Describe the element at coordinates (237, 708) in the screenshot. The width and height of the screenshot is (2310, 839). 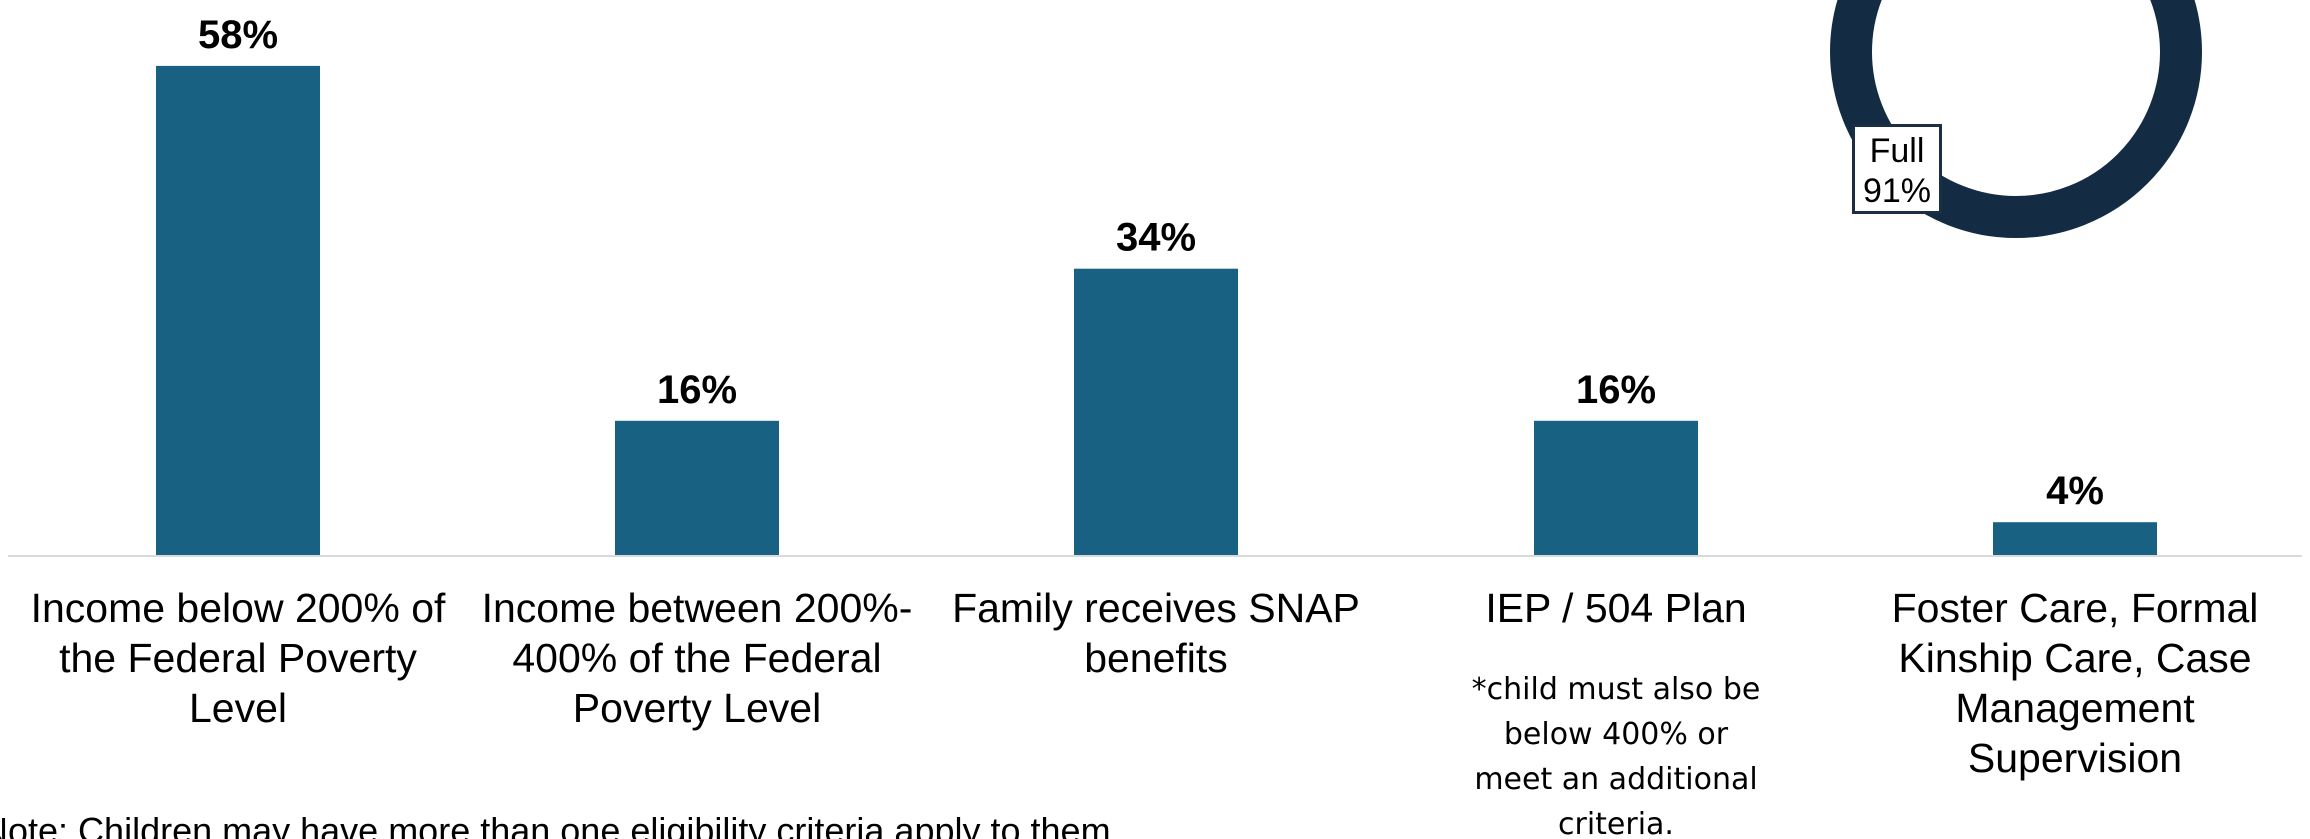
I see `category-label-line: Level` at that location.